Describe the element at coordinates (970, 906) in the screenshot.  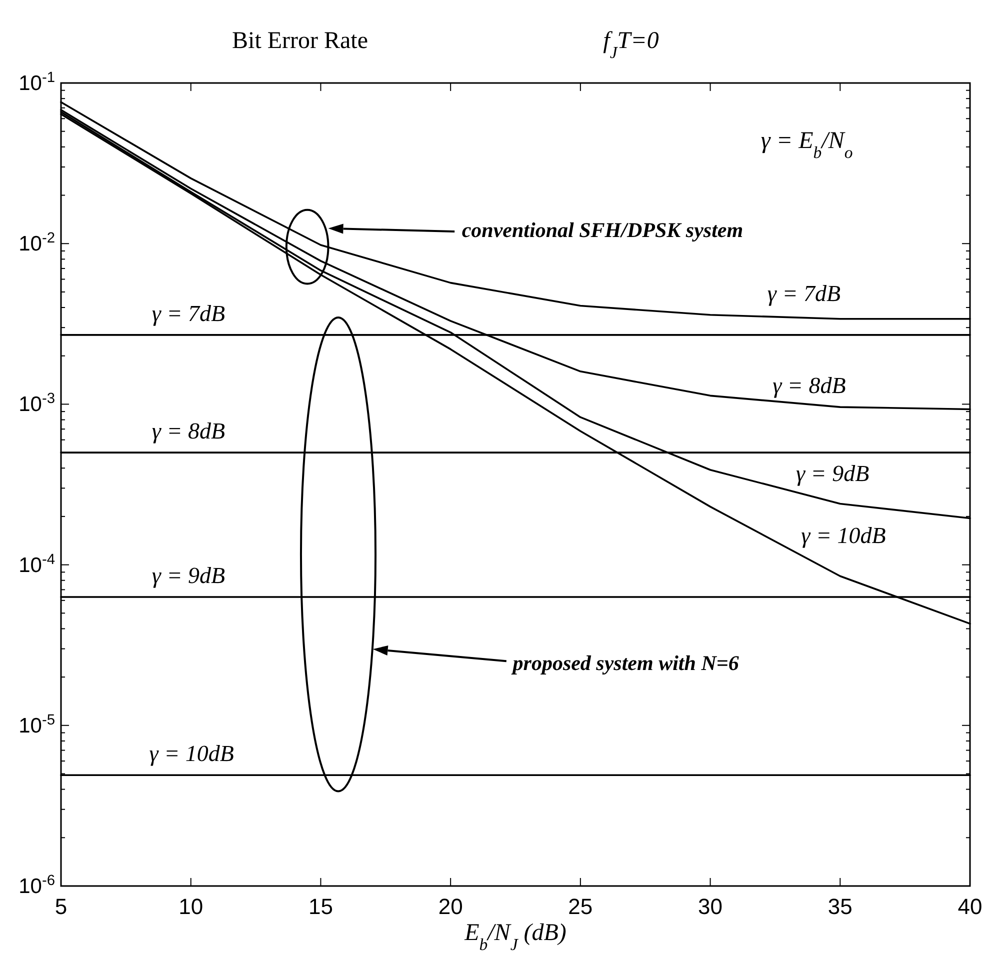
I see `x-tick-label: 40` at that location.